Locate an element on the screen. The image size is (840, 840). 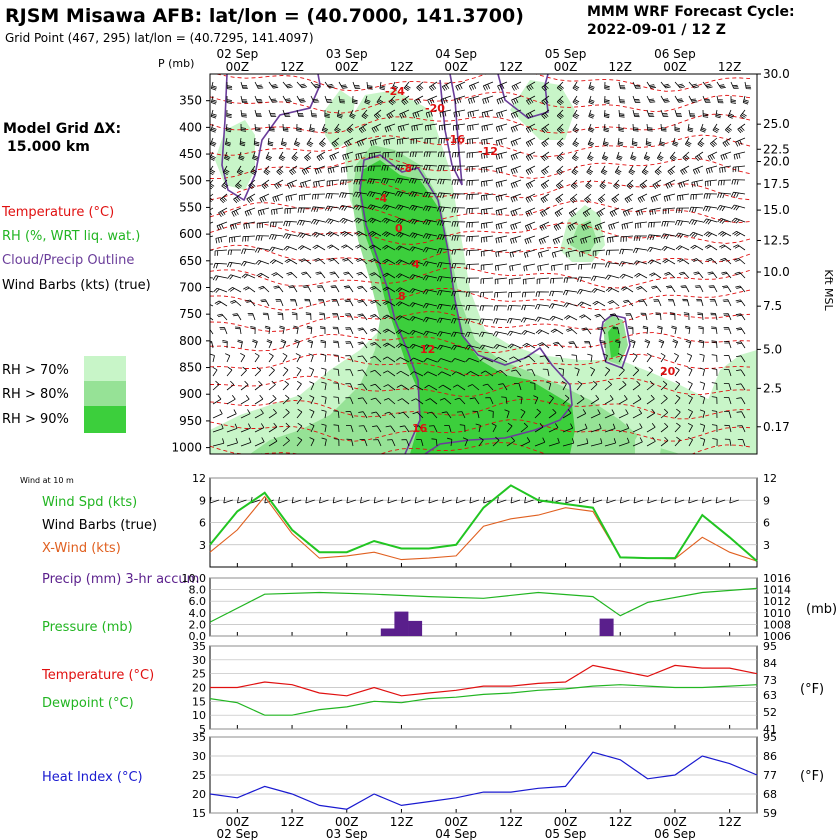
isotherm-label: 8 is located at coordinates (402, 296).